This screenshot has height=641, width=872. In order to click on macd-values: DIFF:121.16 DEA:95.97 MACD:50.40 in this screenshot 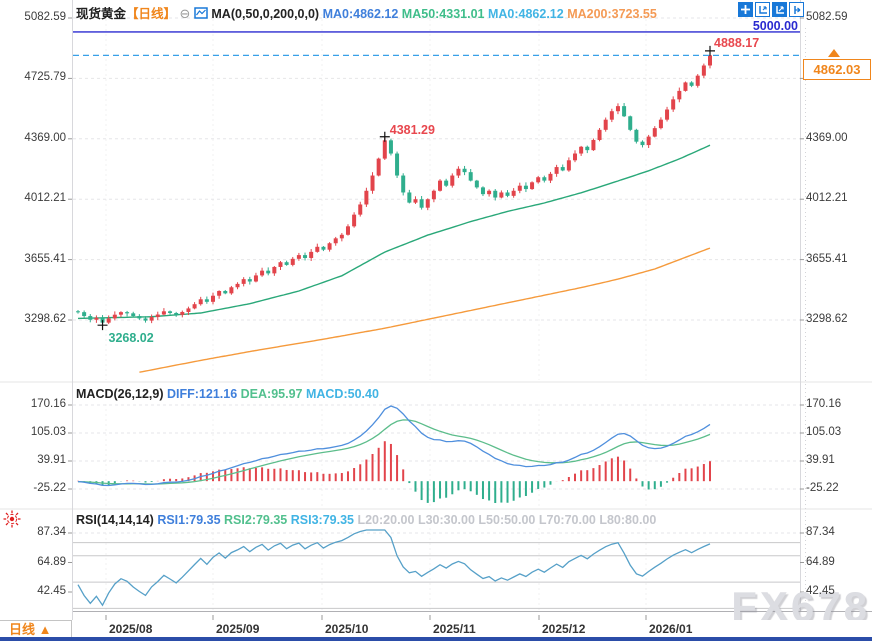, I will do `click(273, 394)`.